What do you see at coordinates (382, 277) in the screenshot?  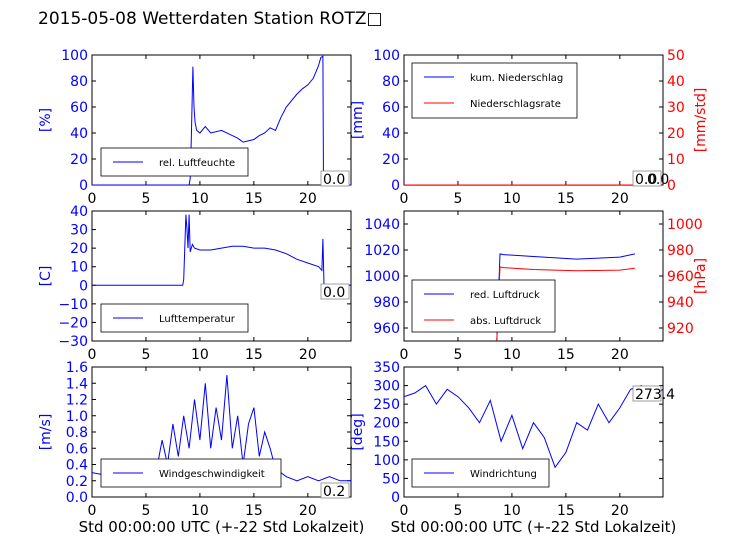 I see `y-tick-label: 1000` at bounding box center [382, 277].